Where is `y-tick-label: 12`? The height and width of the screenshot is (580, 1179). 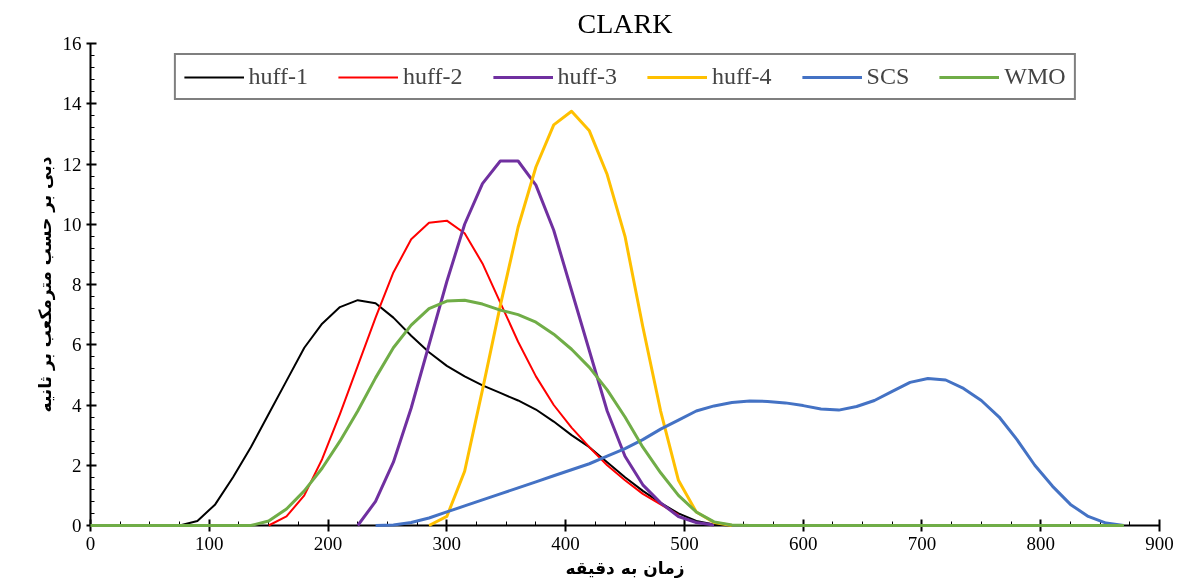
y-tick-label: 12 is located at coordinates (72, 164).